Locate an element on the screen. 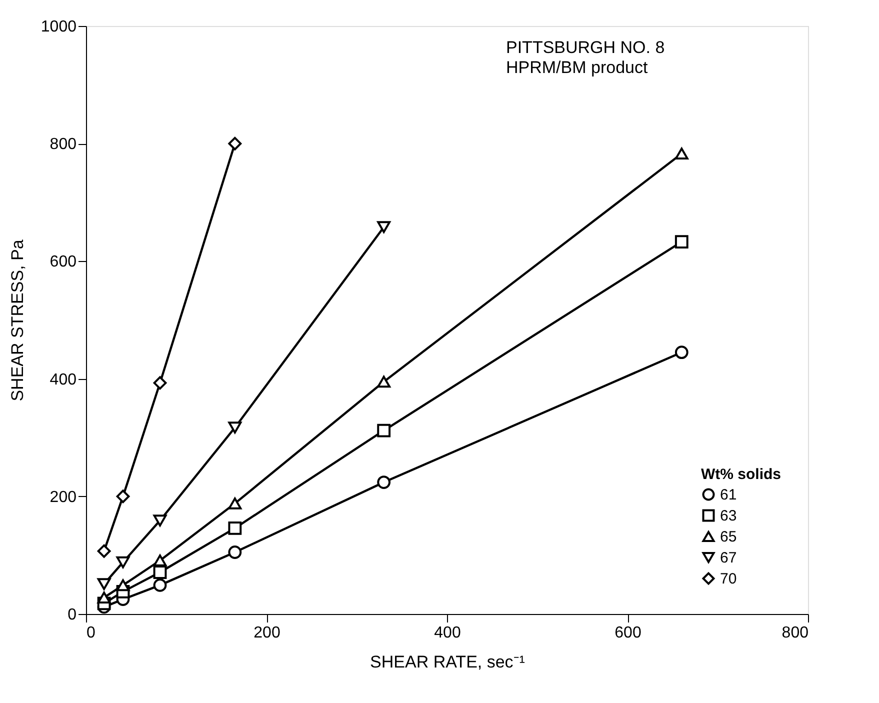 This screenshot has height=703, width=879. x-tick-label: 800 is located at coordinates (795, 633).